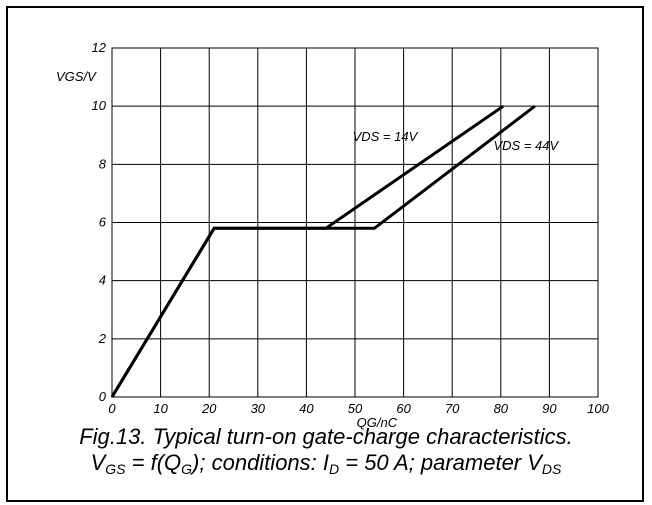 This screenshot has height=505, width=652. What do you see at coordinates (103, 163) in the screenshot?
I see `y-tick-label: 8` at bounding box center [103, 163].